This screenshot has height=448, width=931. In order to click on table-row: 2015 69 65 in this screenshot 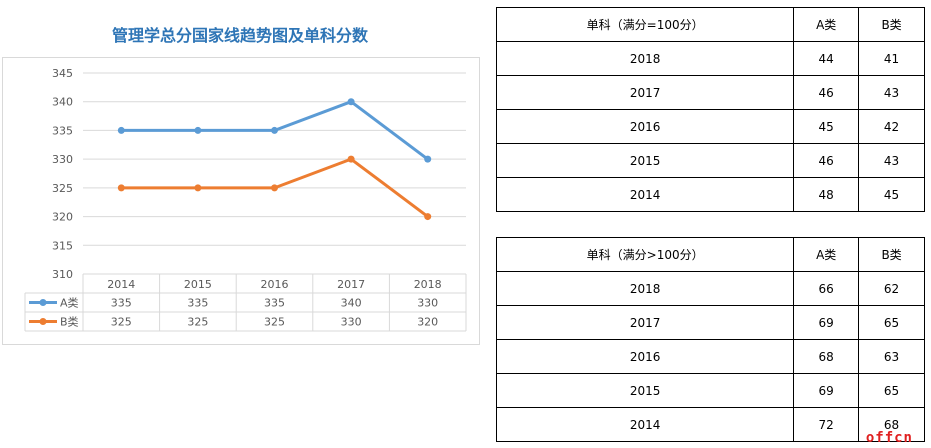, I will do `click(710, 390)`.